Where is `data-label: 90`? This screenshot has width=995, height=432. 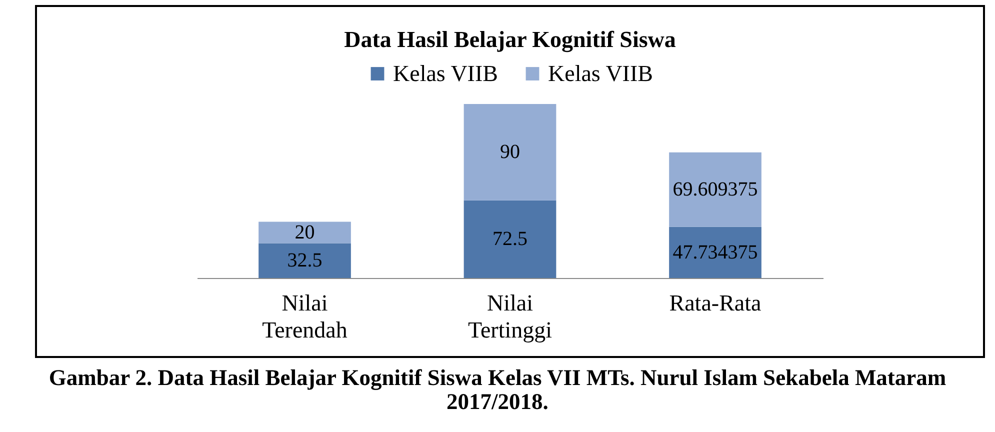 data-label: 90 is located at coordinates (510, 152).